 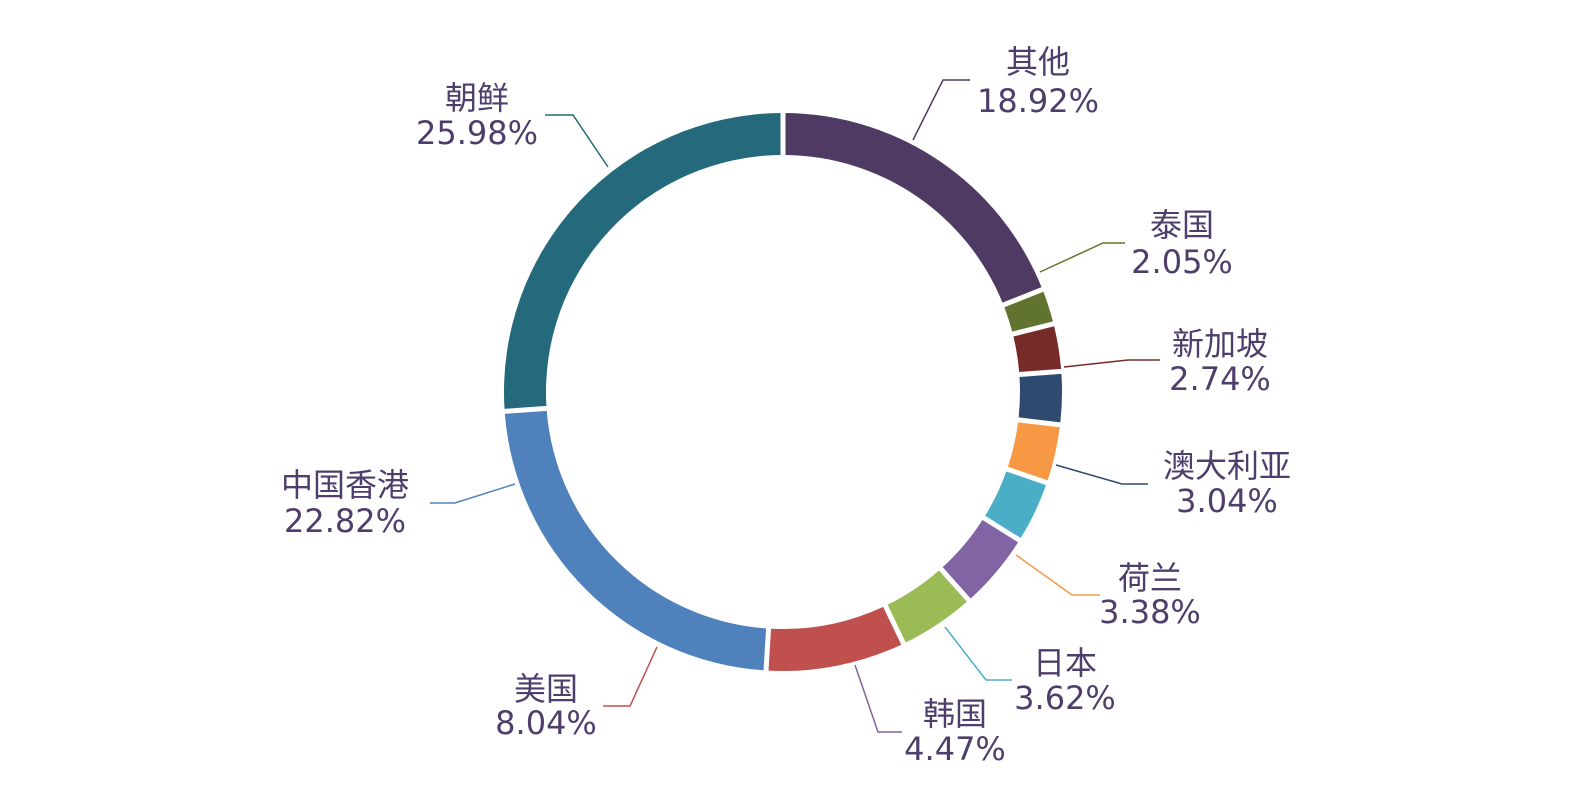 What do you see at coordinates (1220, 379) in the screenshot?
I see `slice-percent-2: 2.74%` at bounding box center [1220, 379].